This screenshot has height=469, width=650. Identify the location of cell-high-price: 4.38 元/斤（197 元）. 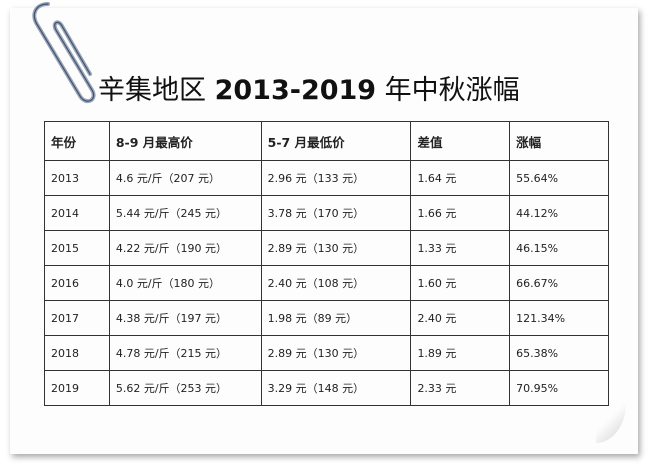
(185, 318).